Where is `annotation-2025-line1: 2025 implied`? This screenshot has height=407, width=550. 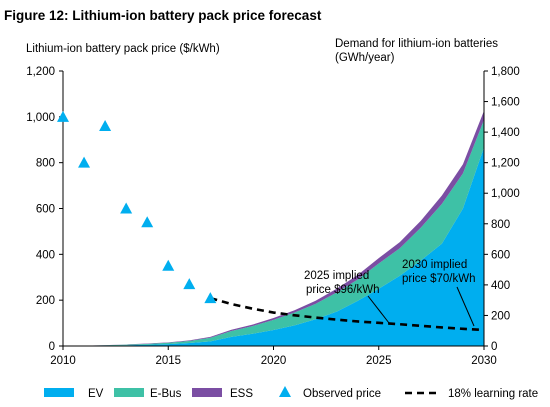
annotation-2025-line1: 2025 implied is located at coordinates (336, 276).